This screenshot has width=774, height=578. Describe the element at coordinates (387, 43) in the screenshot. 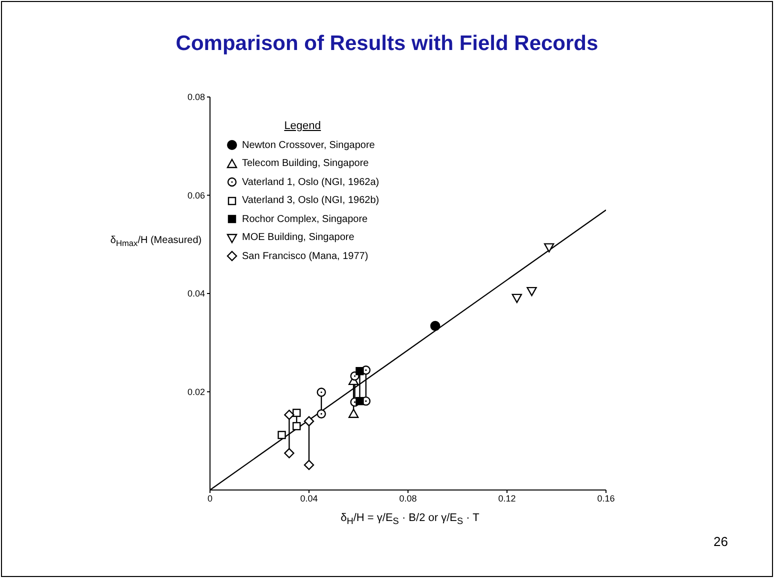

I see `chart-title: Comparison of Results with Field Records` at that location.